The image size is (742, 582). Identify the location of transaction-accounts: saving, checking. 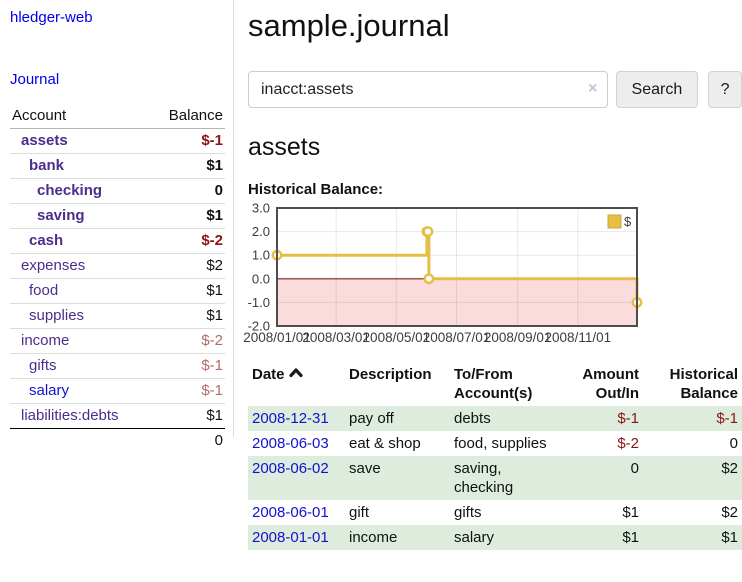
(484, 478).